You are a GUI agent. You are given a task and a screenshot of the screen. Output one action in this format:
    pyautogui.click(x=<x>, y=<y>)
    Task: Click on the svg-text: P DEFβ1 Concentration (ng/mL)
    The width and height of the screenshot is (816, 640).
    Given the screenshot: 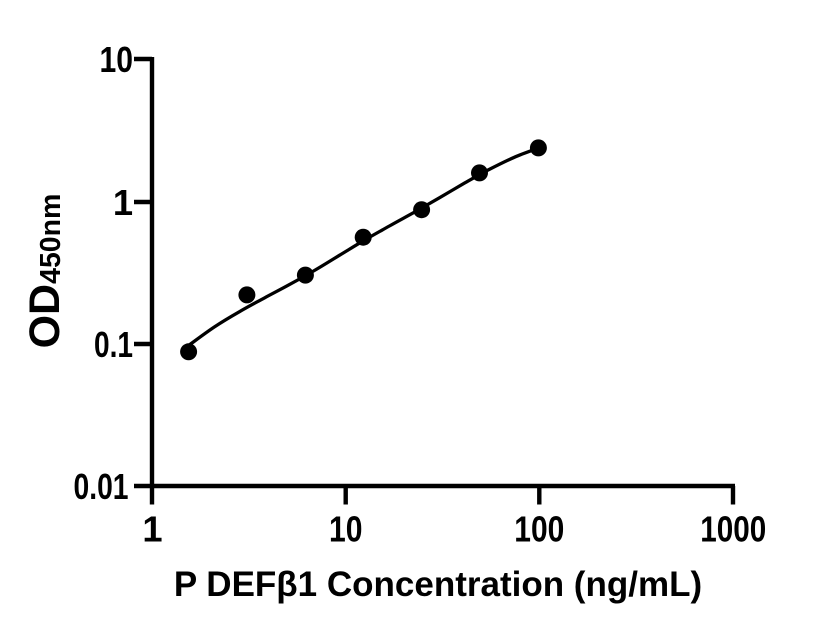 What is the action you would take?
    pyautogui.click(x=438, y=584)
    